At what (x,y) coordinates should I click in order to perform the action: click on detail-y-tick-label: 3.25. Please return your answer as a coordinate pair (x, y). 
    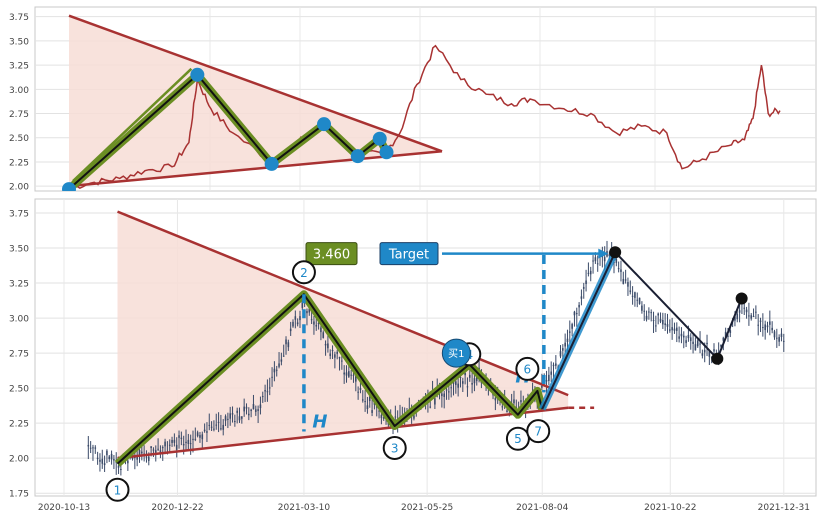
    Looking at the image, I should click on (19, 285).